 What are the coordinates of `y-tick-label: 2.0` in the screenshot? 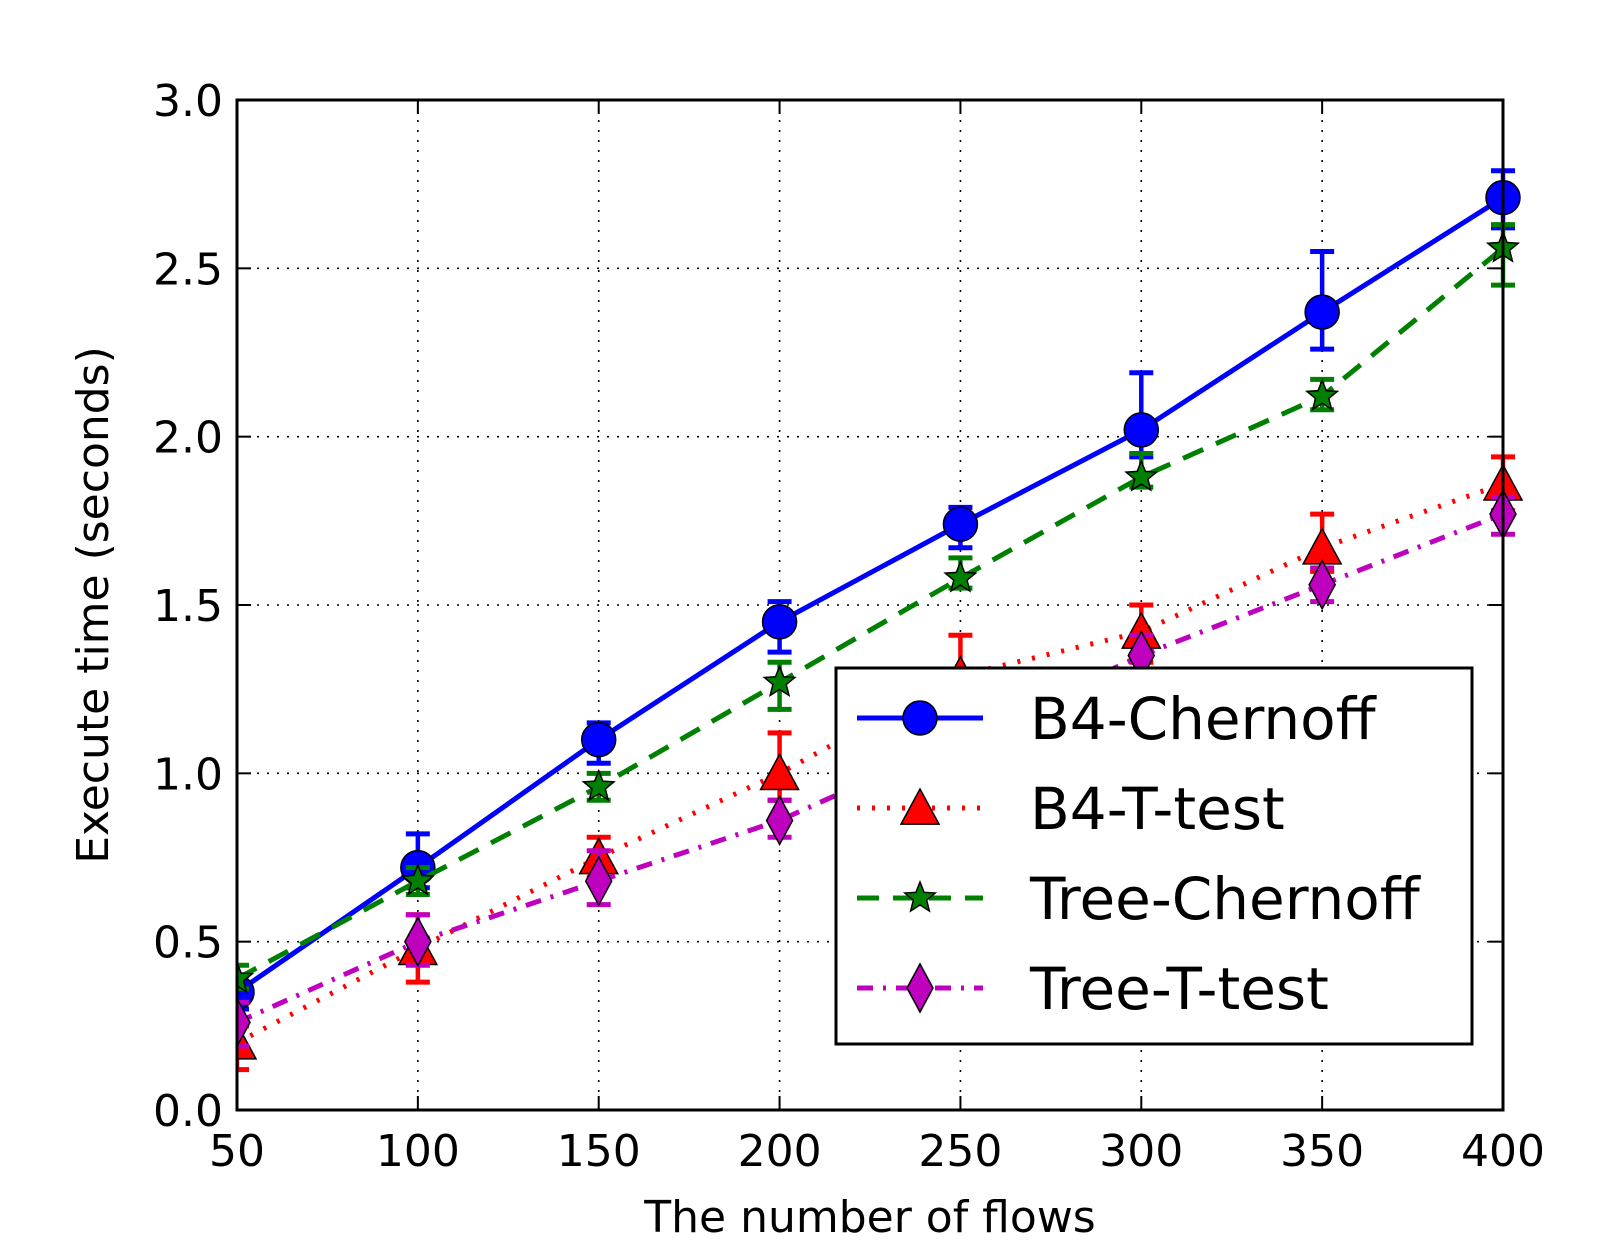 It's located at (188, 438).